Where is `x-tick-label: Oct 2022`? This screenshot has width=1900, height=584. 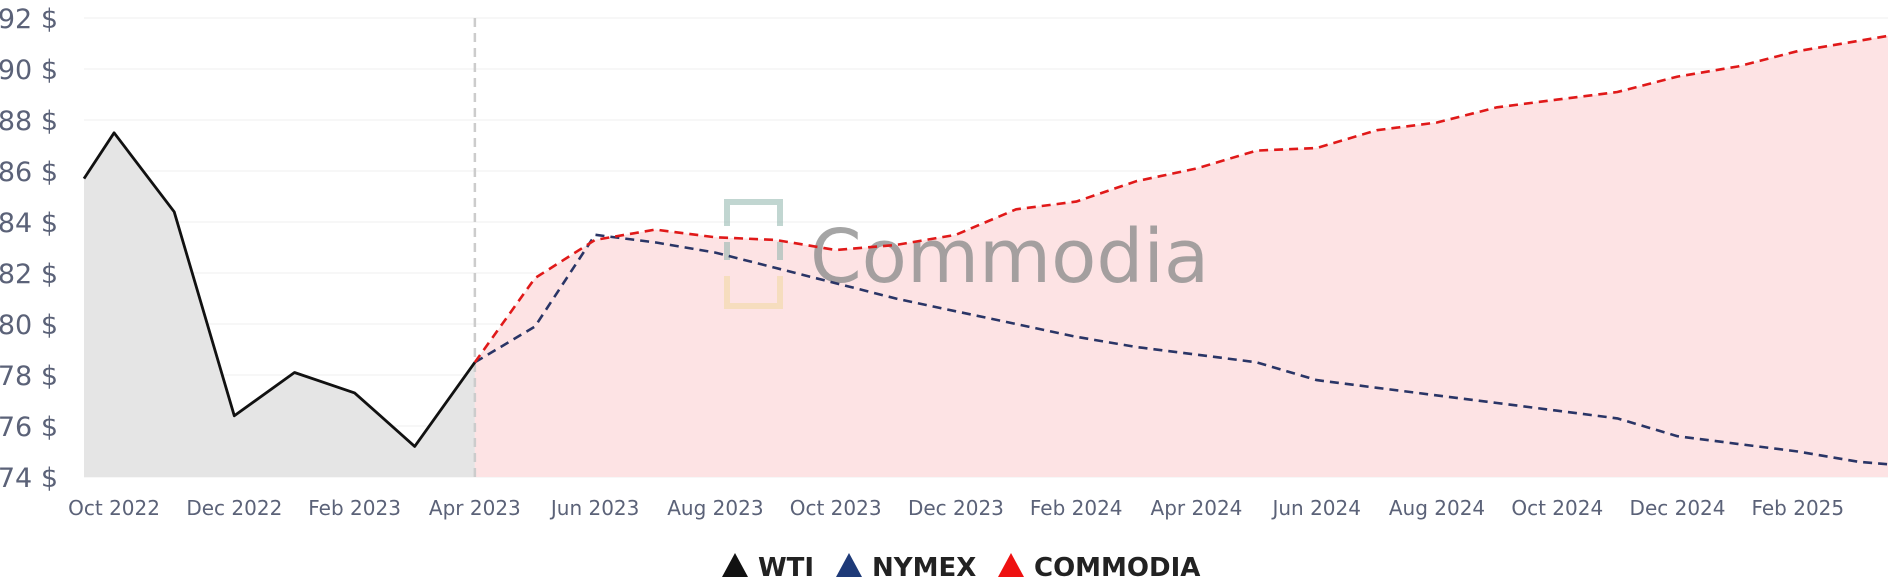 x-tick-label: Oct 2022 is located at coordinates (114, 508).